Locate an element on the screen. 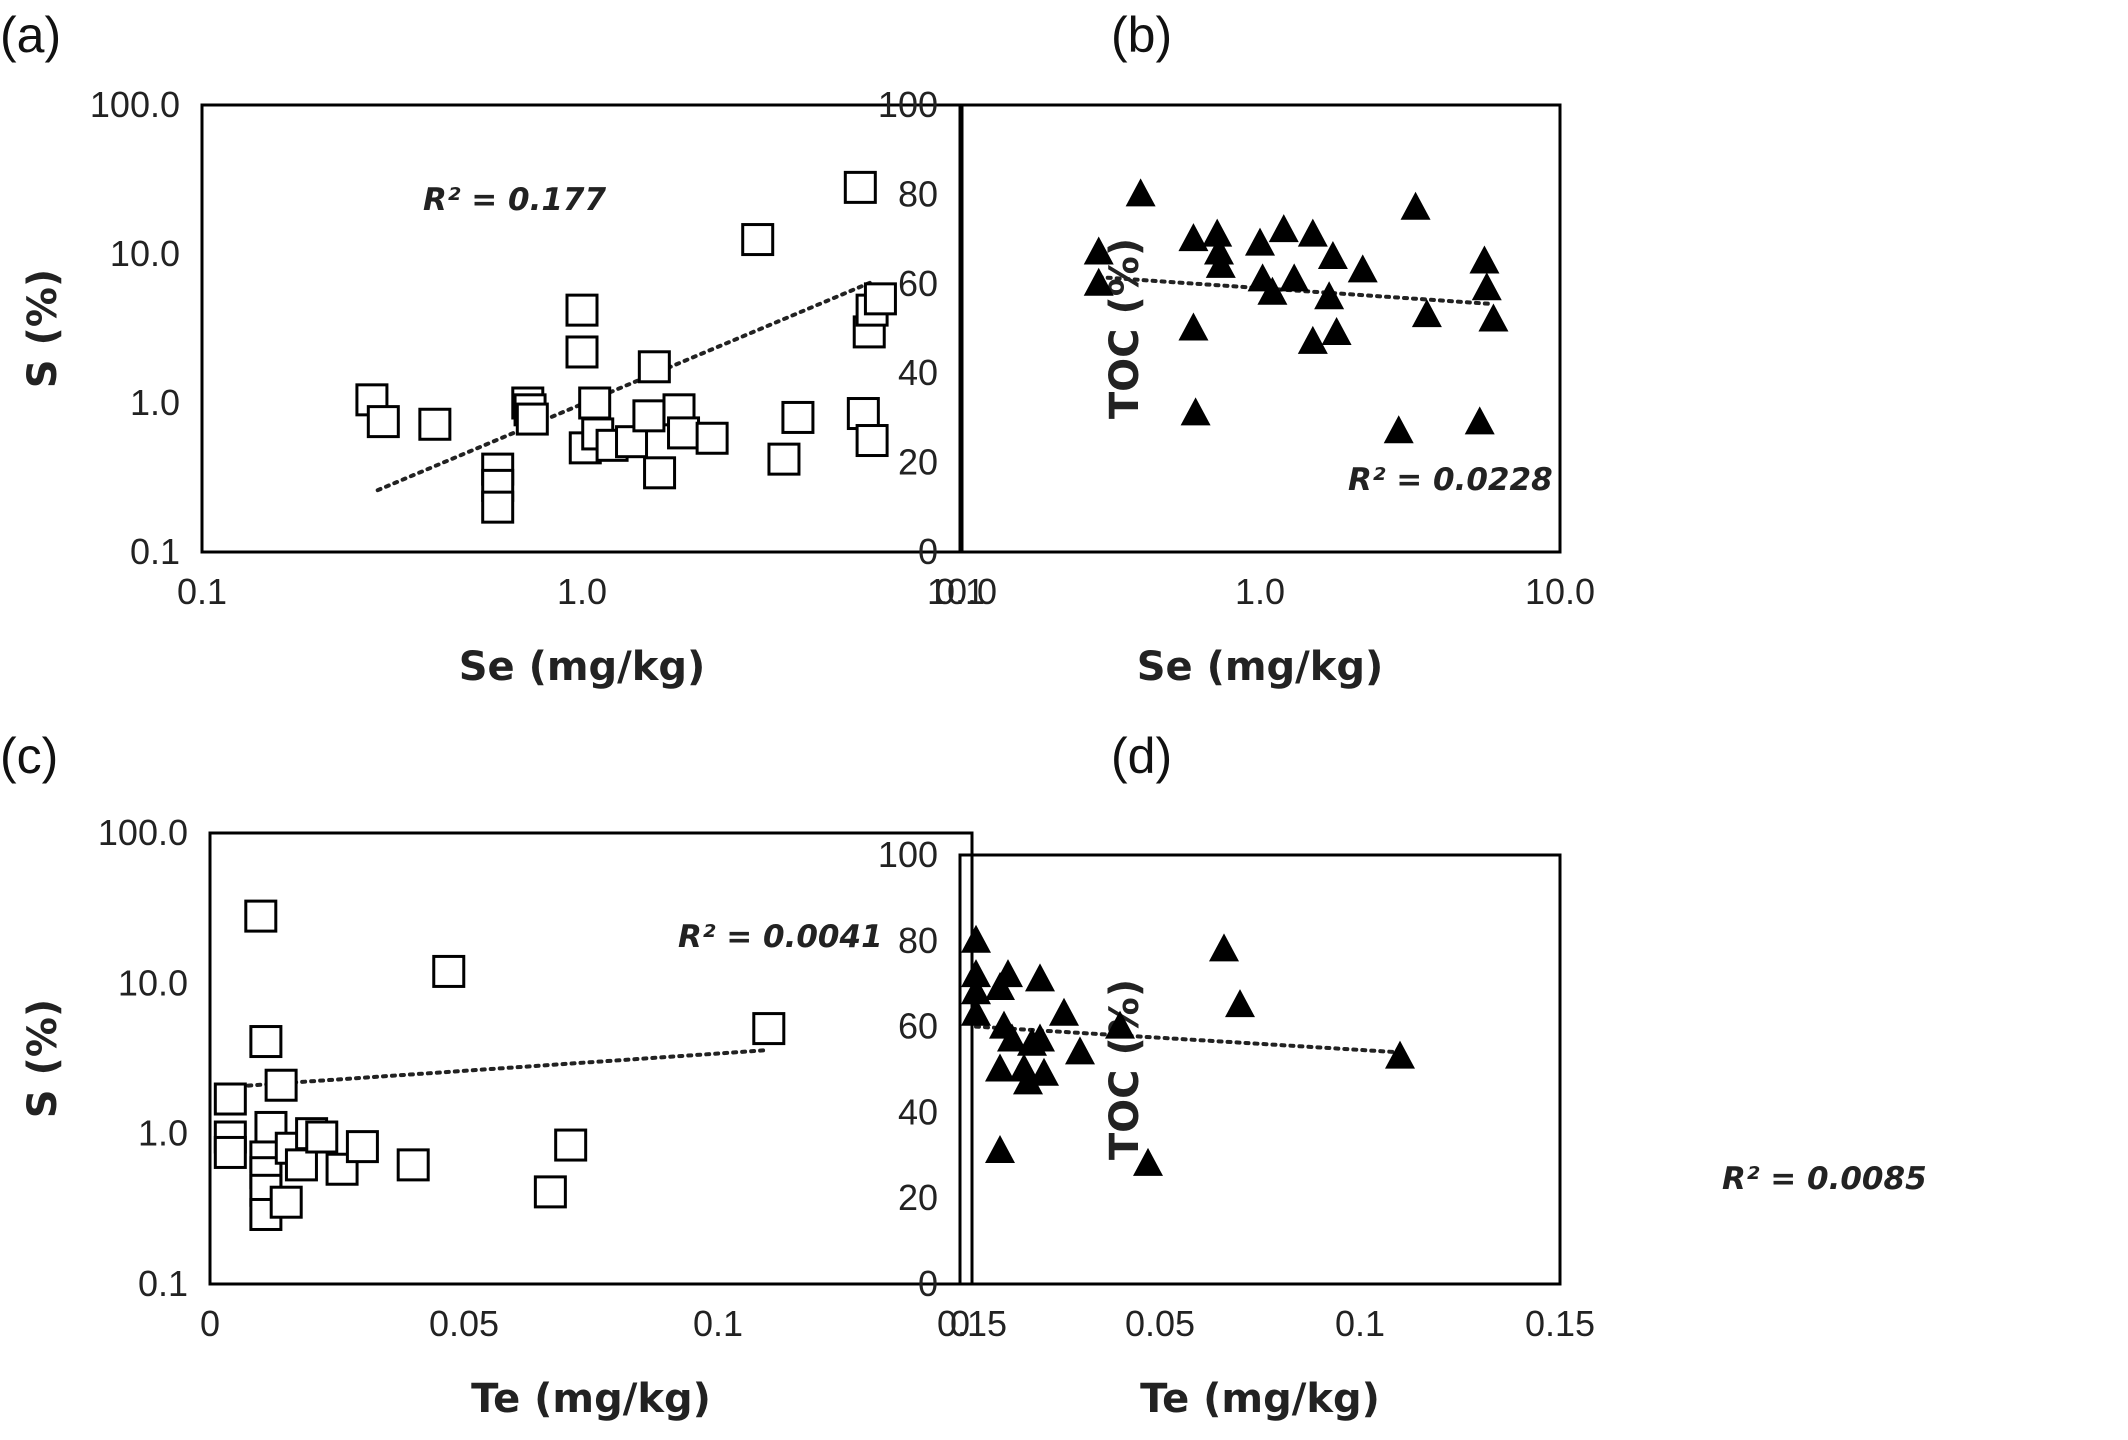 Image resolution: width=2128 pixels, height=1440 pixels. y-axis-title: TOC (%) is located at coordinates (1125, 1069).